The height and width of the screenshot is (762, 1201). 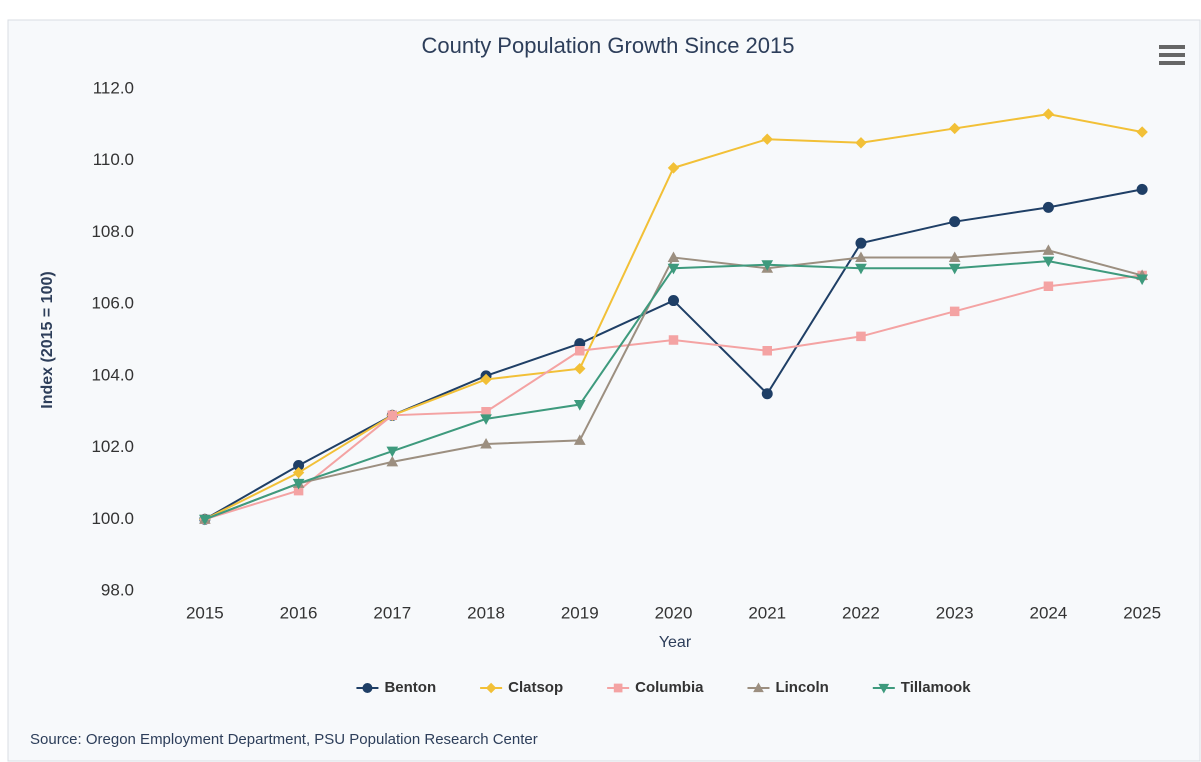 I want to click on legend-item: Lincoln, so click(x=788, y=687).